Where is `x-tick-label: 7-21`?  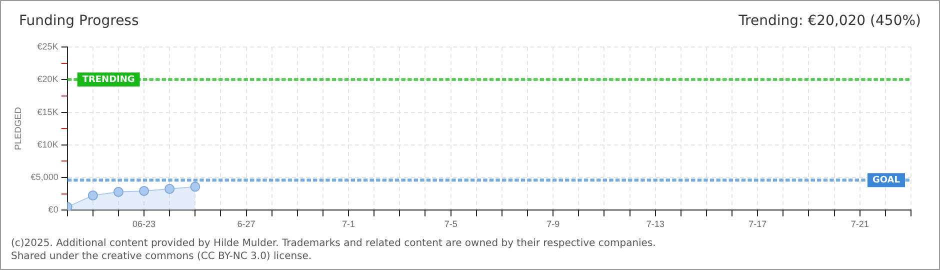 x-tick-label: 7-21 is located at coordinates (859, 224).